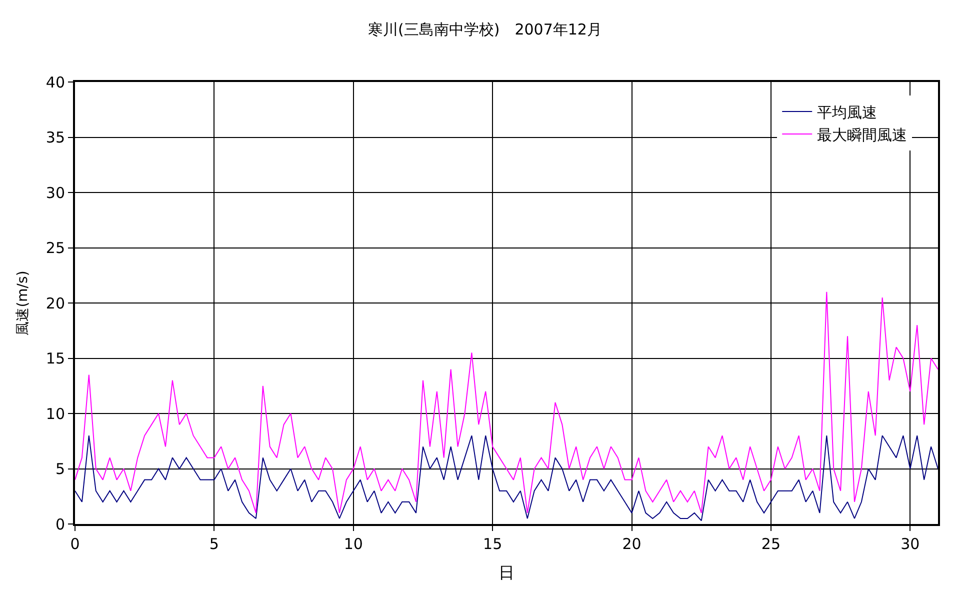 Image resolution: width=970 pixels, height=604 pixels. I want to click on y-tick-label: 30, so click(55, 193).